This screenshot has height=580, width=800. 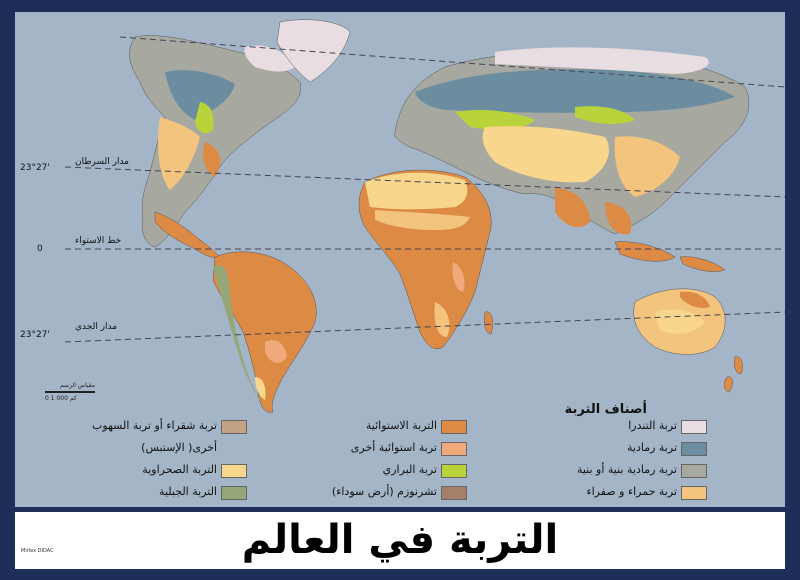 What do you see at coordinates (652, 425) in the screenshot?
I see `legend-label: تربة التندرا` at bounding box center [652, 425].